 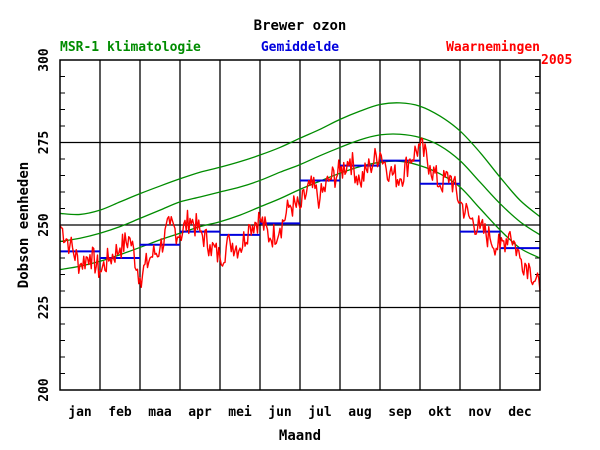 I want to click on chart-title: Brewer ozon, so click(x=300, y=26).